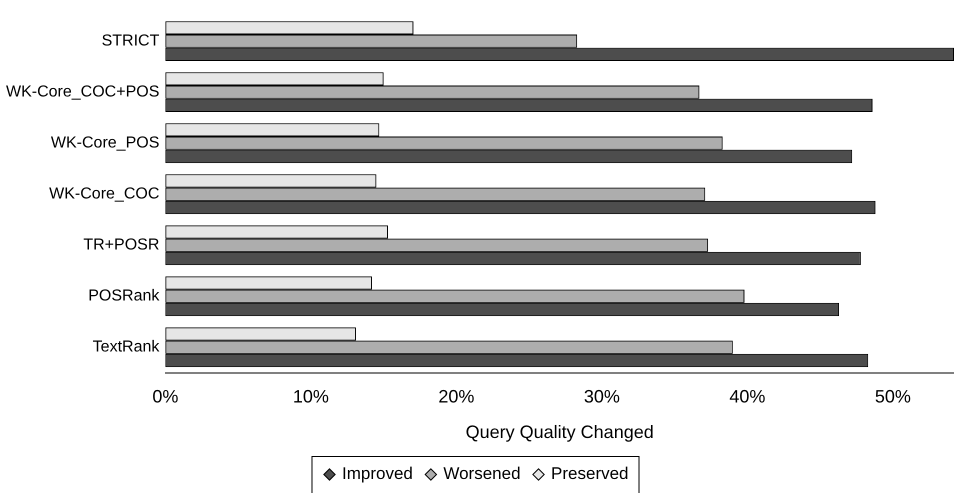 This screenshot has width=954, height=493. Describe the element at coordinates (456, 396) in the screenshot. I see `x-tick-label: 20%` at that location.